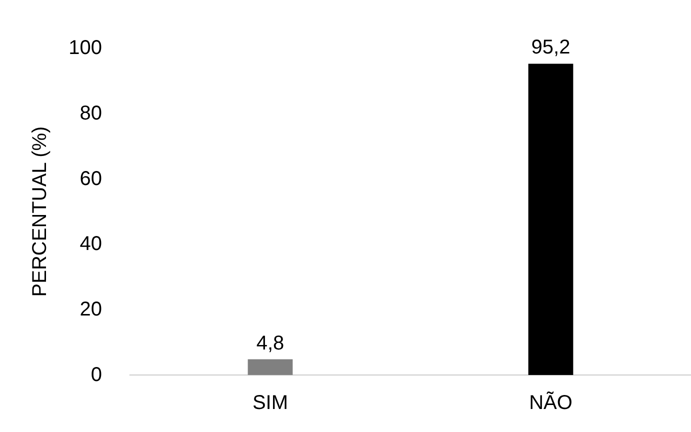 This screenshot has width=691, height=432. Describe the element at coordinates (96, 375) in the screenshot. I see `y-tick-label: 0` at that location.